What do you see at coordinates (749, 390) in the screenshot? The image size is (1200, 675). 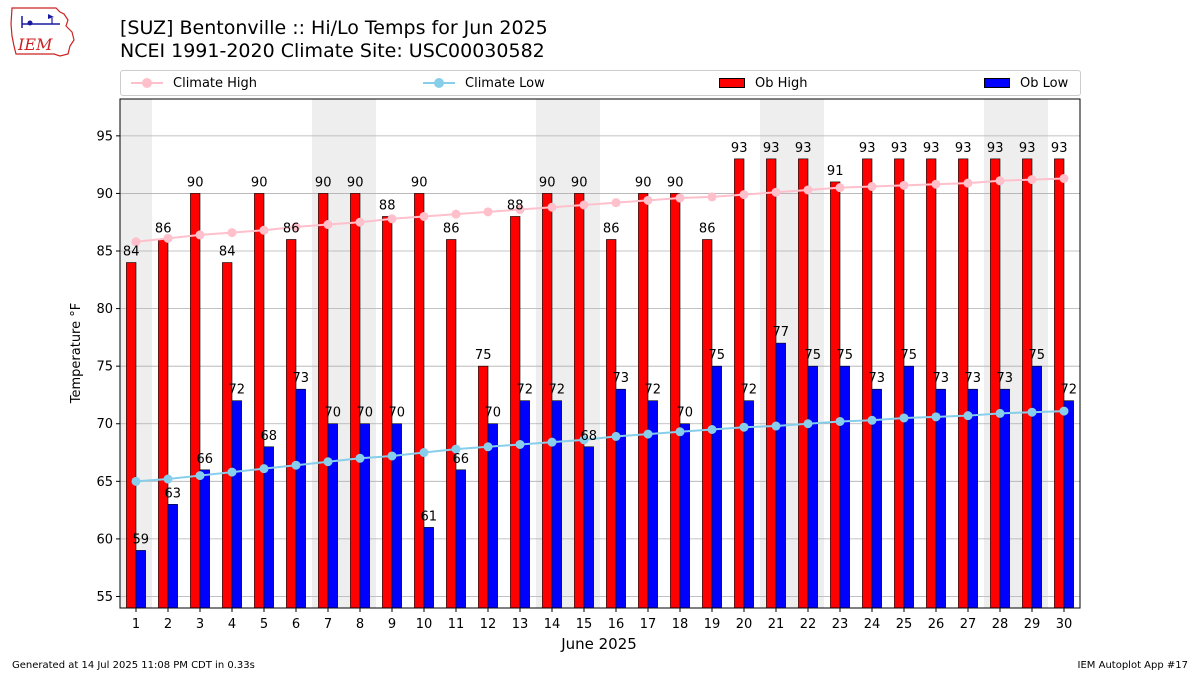 I see `ob-low-label-day-20: 72` at bounding box center [749, 390].